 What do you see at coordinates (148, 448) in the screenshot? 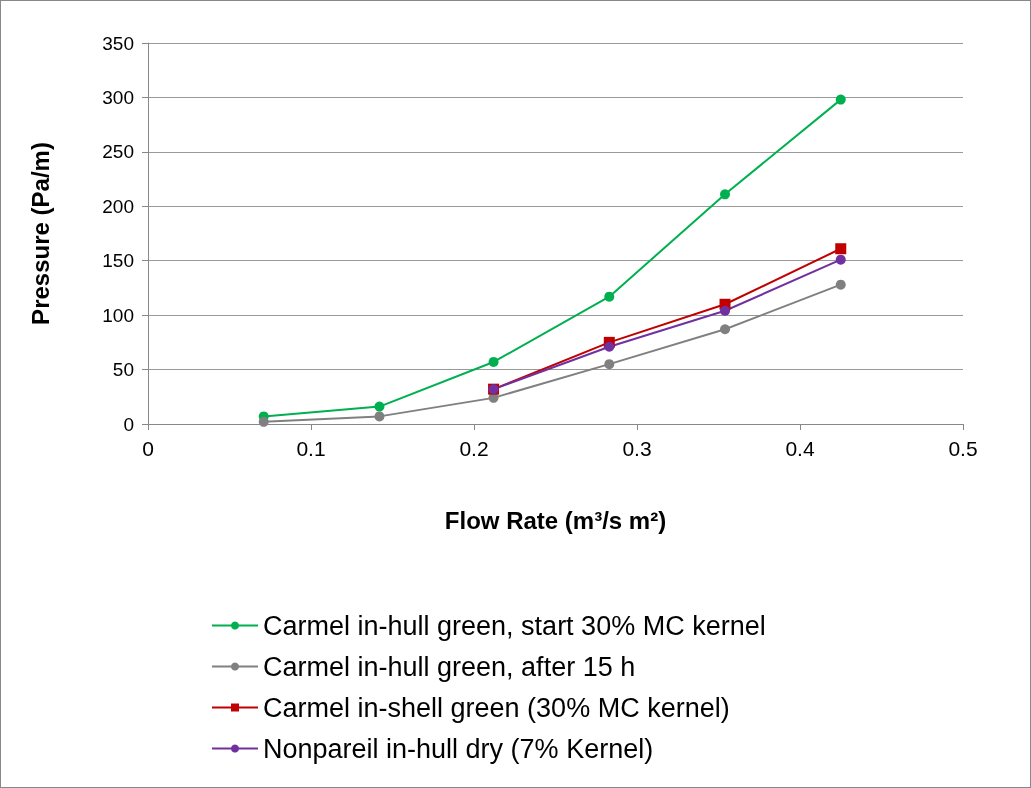
I see `x-tick-label: 0` at bounding box center [148, 448].